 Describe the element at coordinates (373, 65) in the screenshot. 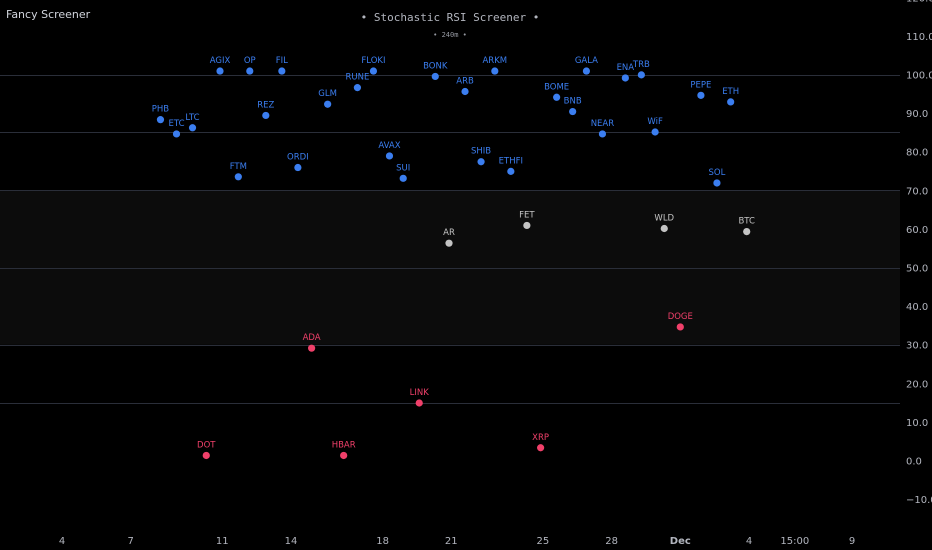

I see `point-floki: FLOKI` at that location.